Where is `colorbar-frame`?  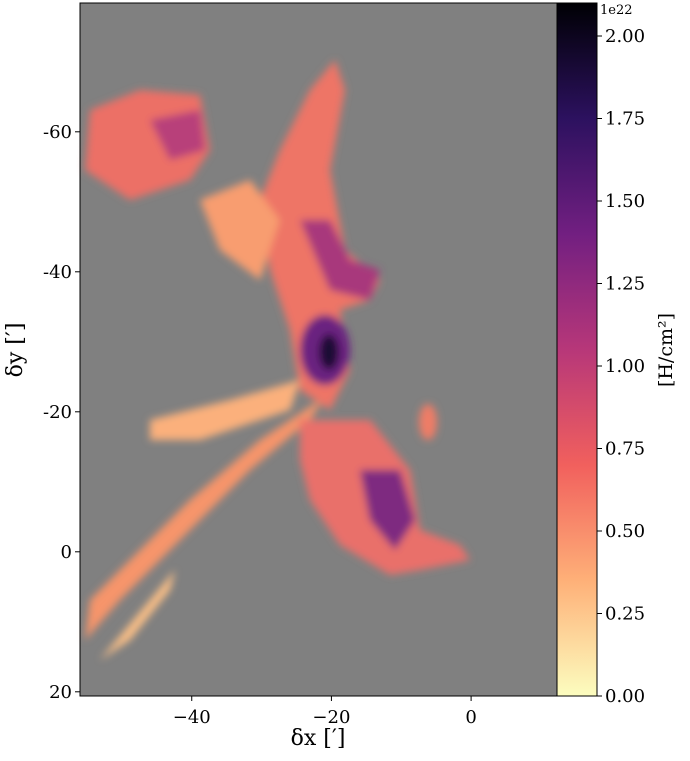
colorbar-frame is located at coordinates (577, 349).